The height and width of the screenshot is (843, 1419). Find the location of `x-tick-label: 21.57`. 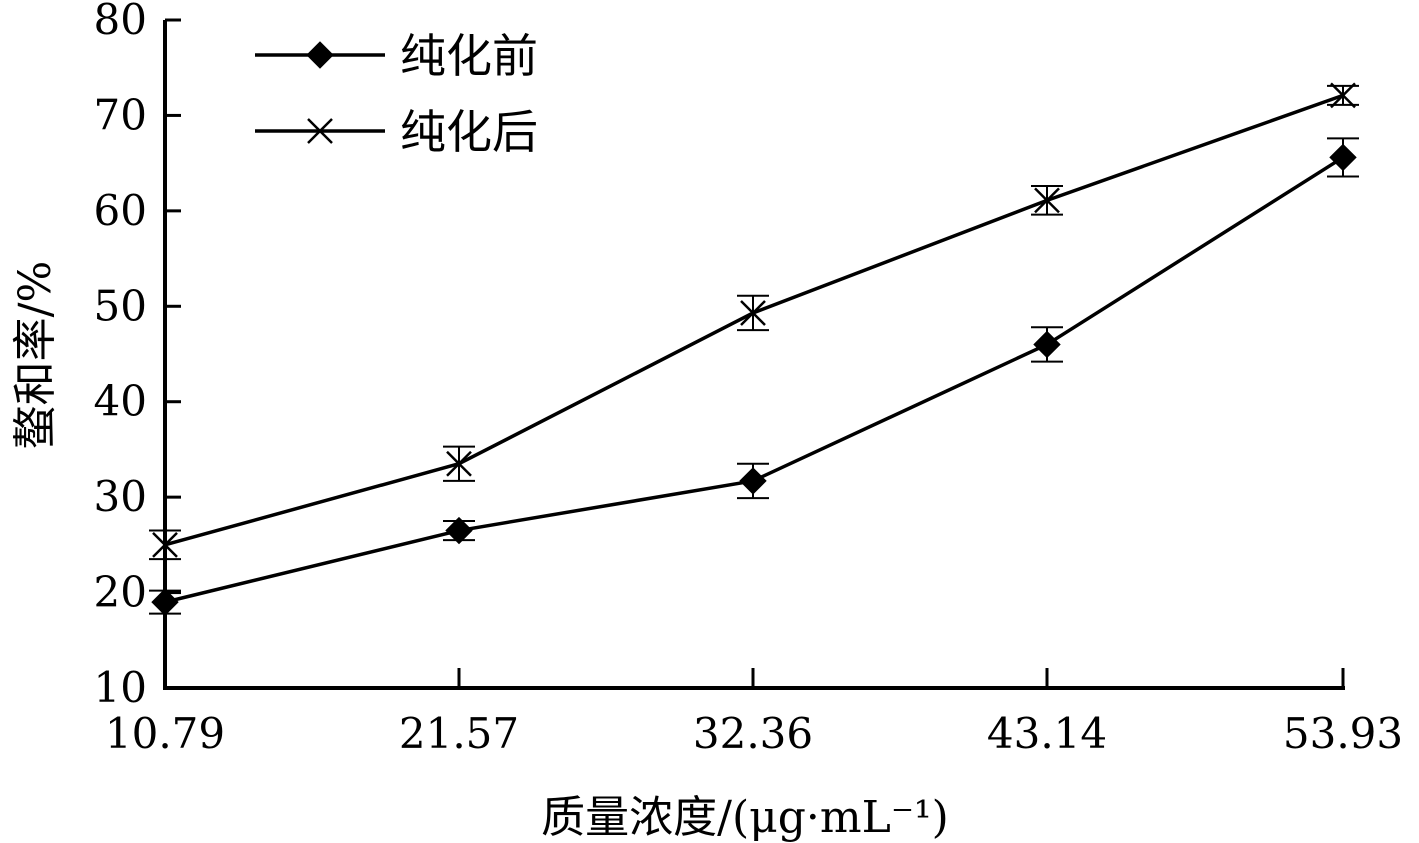

x-tick-label: 21.57 is located at coordinates (459, 733).